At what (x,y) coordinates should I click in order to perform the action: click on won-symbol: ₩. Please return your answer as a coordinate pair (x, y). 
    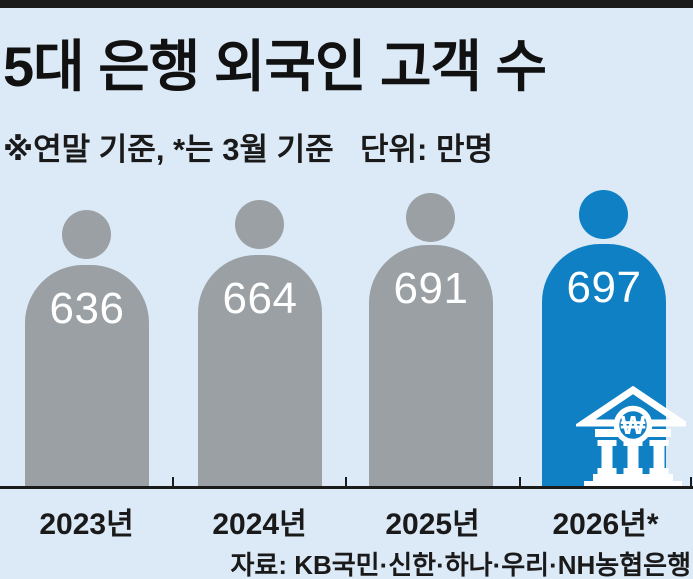
    Looking at the image, I should click on (633, 425).